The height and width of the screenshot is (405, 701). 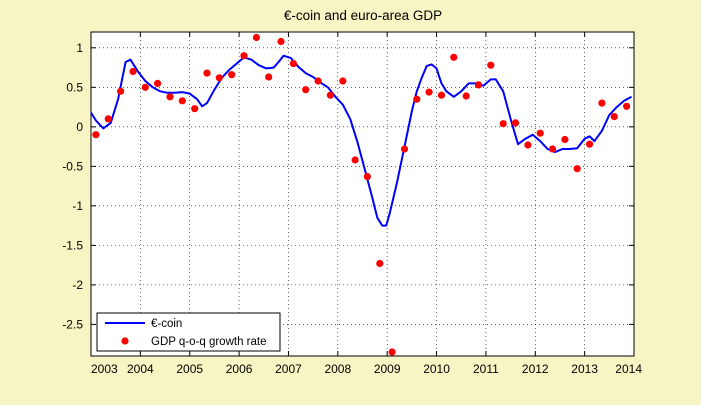 I want to click on chart-title: €-coin and euro-area GDP, so click(x=363, y=15).